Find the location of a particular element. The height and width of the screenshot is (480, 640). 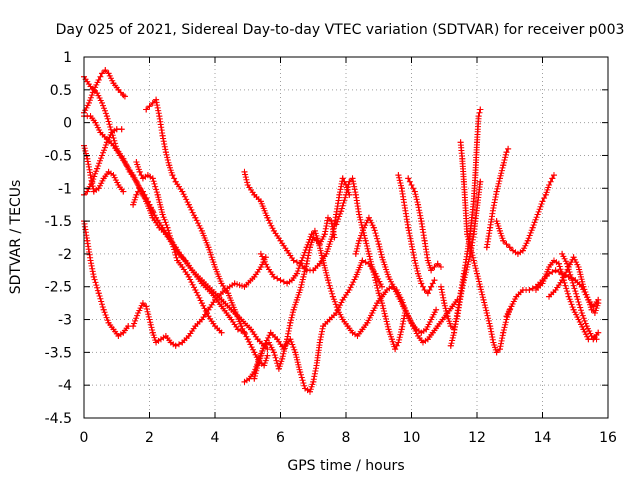

x-axis-label: GPS time / hours is located at coordinates (345, 466).